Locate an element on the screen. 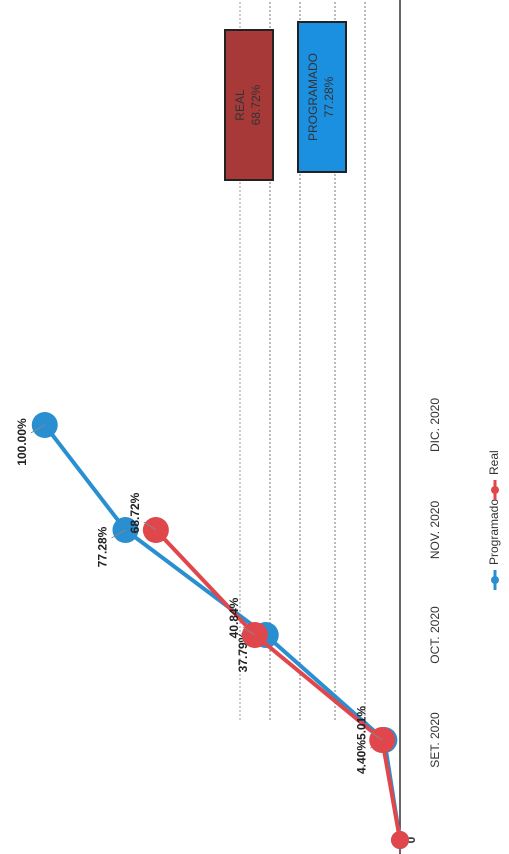 This screenshot has height=854, width=509. summary-value: 68.72% is located at coordinates (256, 104).